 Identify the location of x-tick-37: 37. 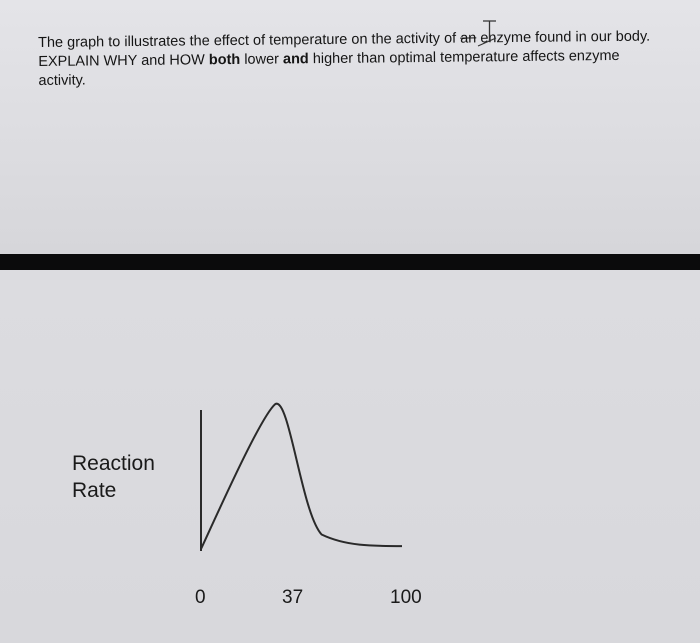
(293, 597).